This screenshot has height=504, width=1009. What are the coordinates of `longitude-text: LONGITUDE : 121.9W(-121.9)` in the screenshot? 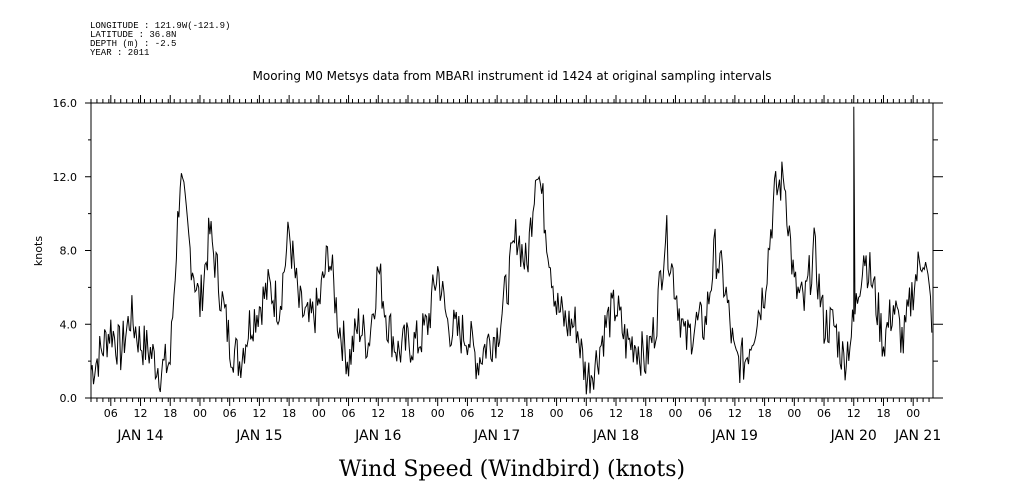 It's located at (160, 26).